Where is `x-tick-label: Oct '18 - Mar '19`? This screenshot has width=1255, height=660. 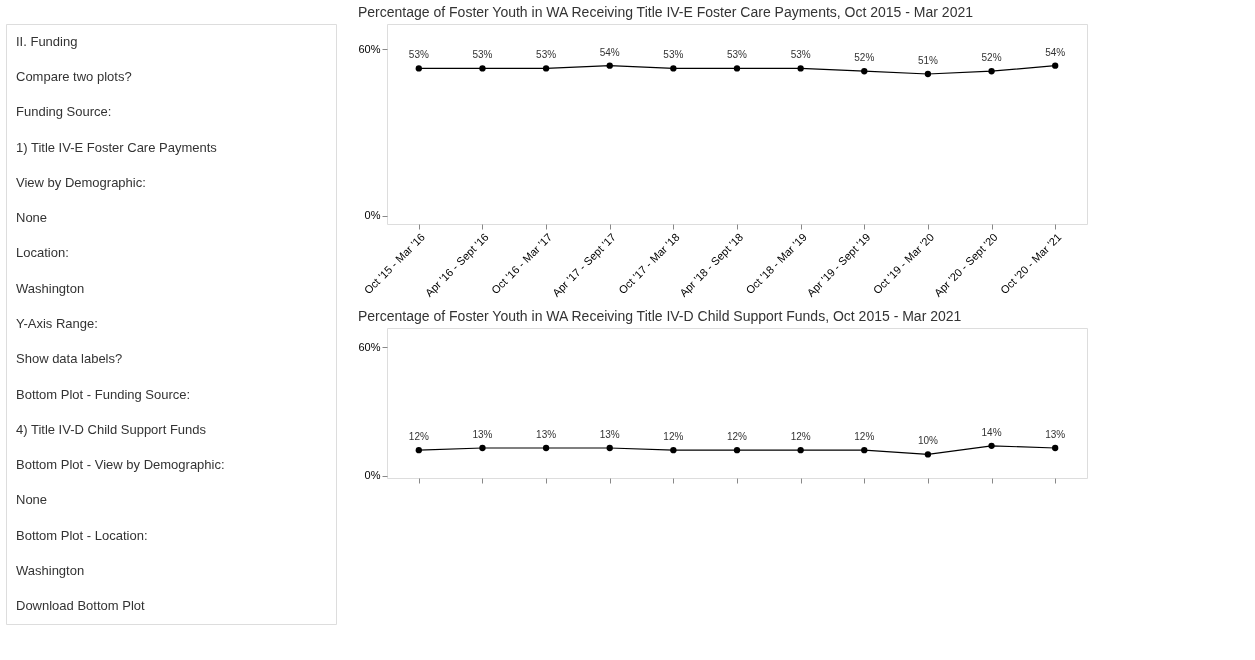
x-tick-label: Oct '18 - Mar '19 is located at coordinates (776, 263).